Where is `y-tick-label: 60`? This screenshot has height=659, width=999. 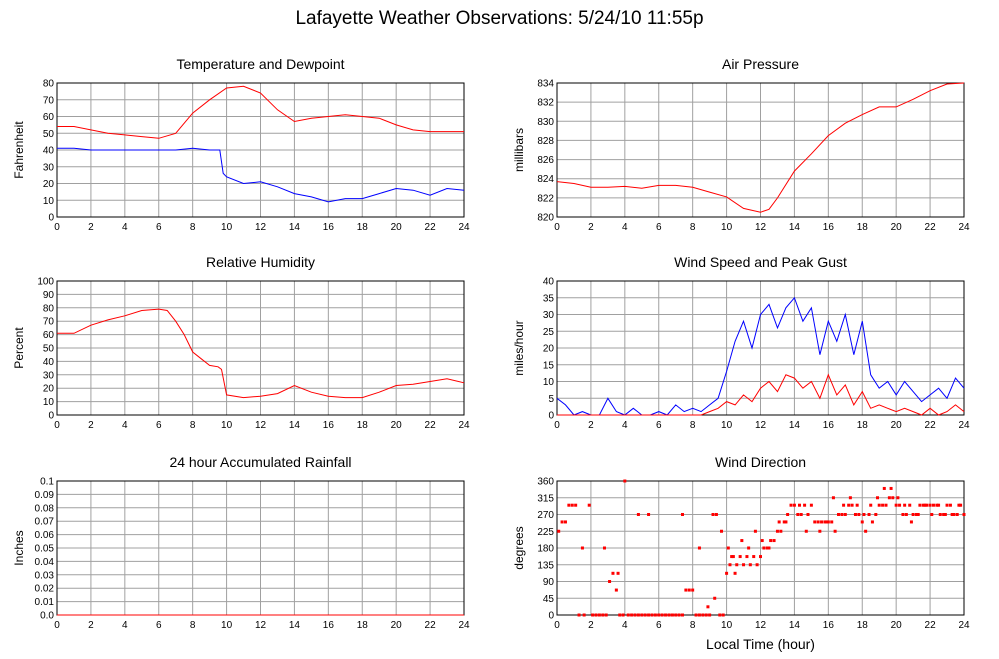
y-tick-label: 60 is located at coordinates (49, 117).